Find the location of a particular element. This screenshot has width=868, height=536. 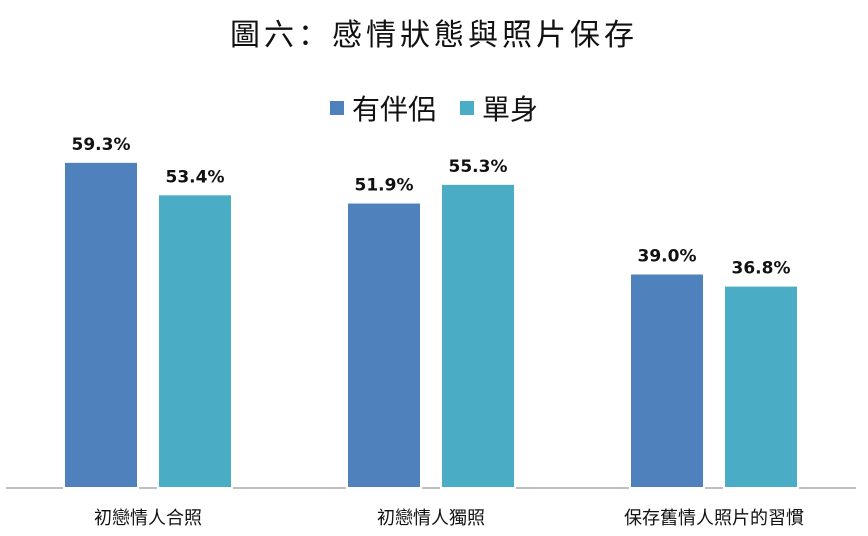

x-tick-label-1: 初戀情人合照 is located at coordinates (148, 518).